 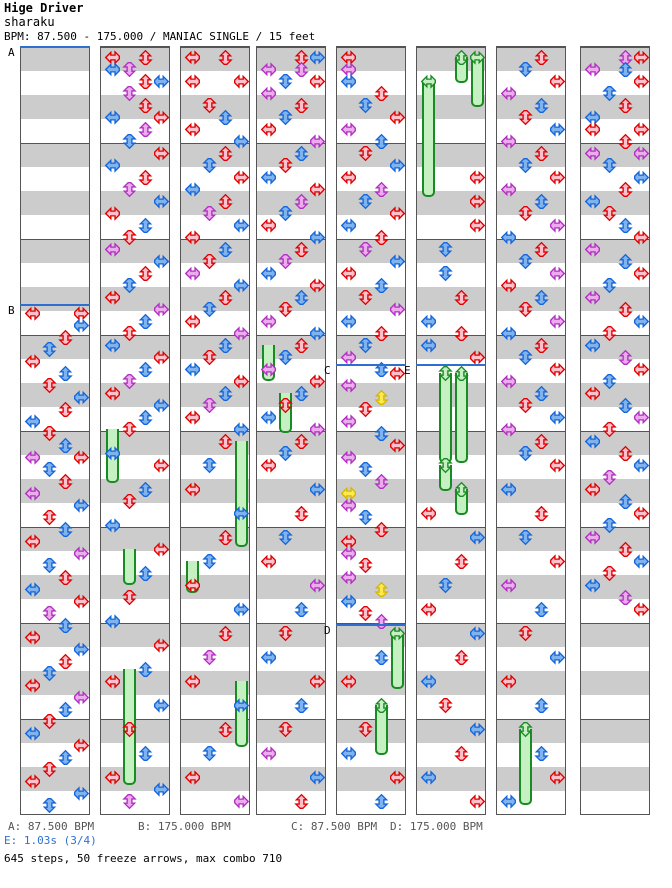 I want to click on freeze-head-u, so click(x=381, y=705).